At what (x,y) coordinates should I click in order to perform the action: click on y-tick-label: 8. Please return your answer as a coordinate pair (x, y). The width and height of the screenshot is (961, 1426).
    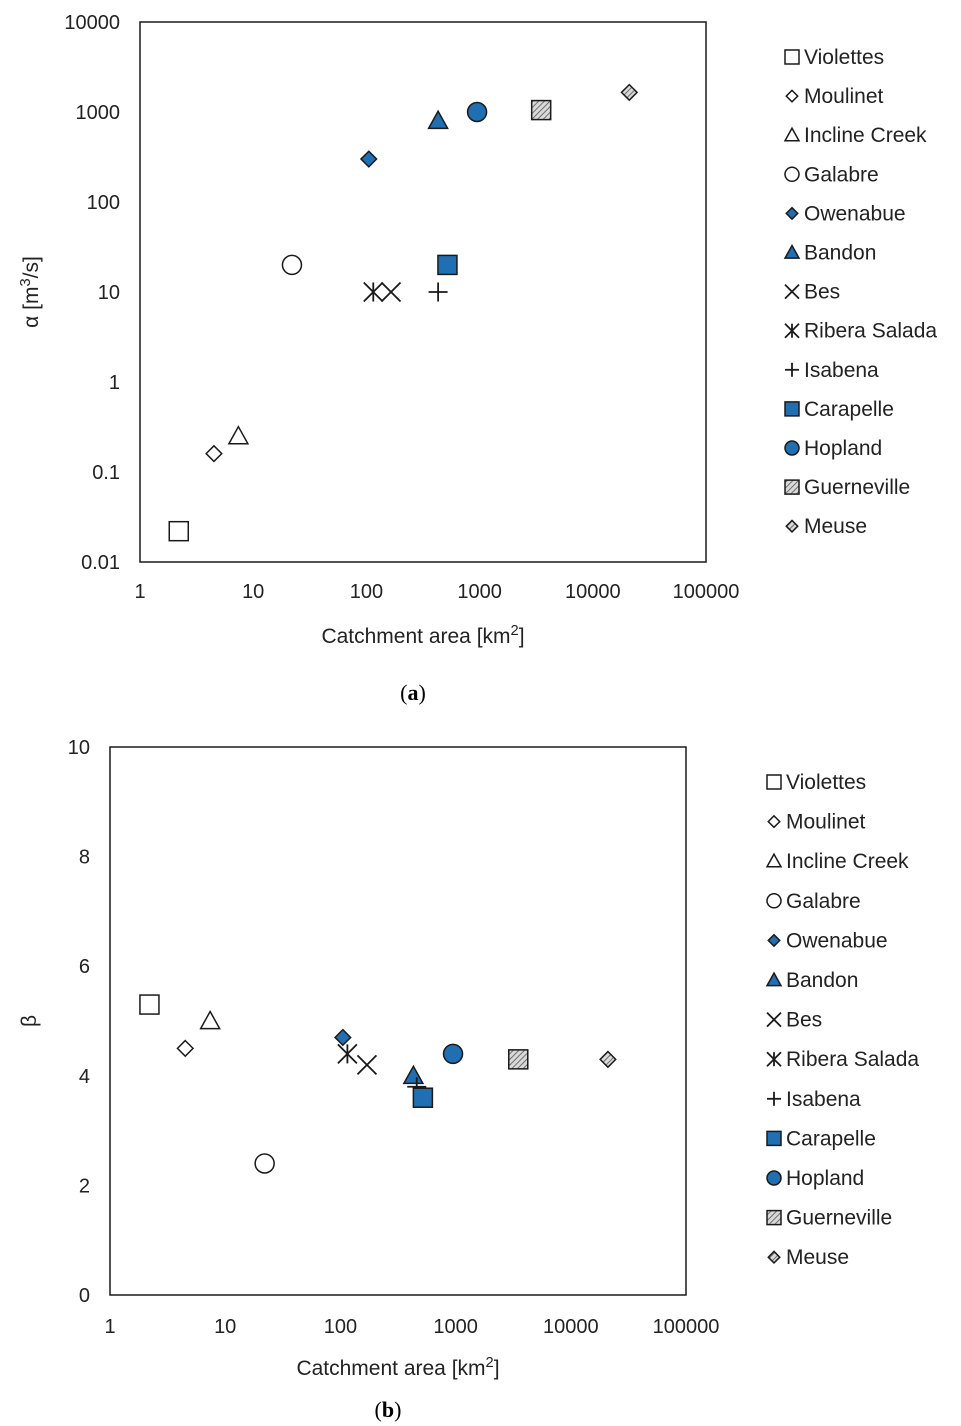
    Looking at the image, I should click on (84, 858).